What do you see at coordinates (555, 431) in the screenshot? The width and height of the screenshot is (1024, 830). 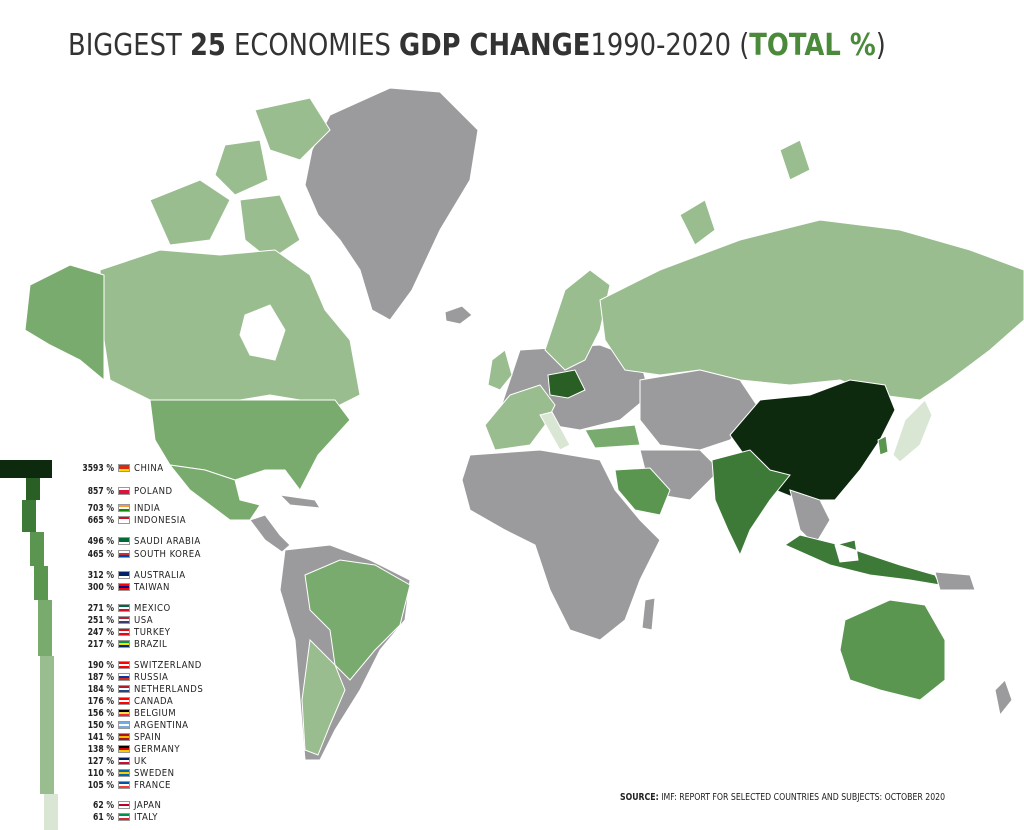 I see `italy` at bounding box center [555, 431].